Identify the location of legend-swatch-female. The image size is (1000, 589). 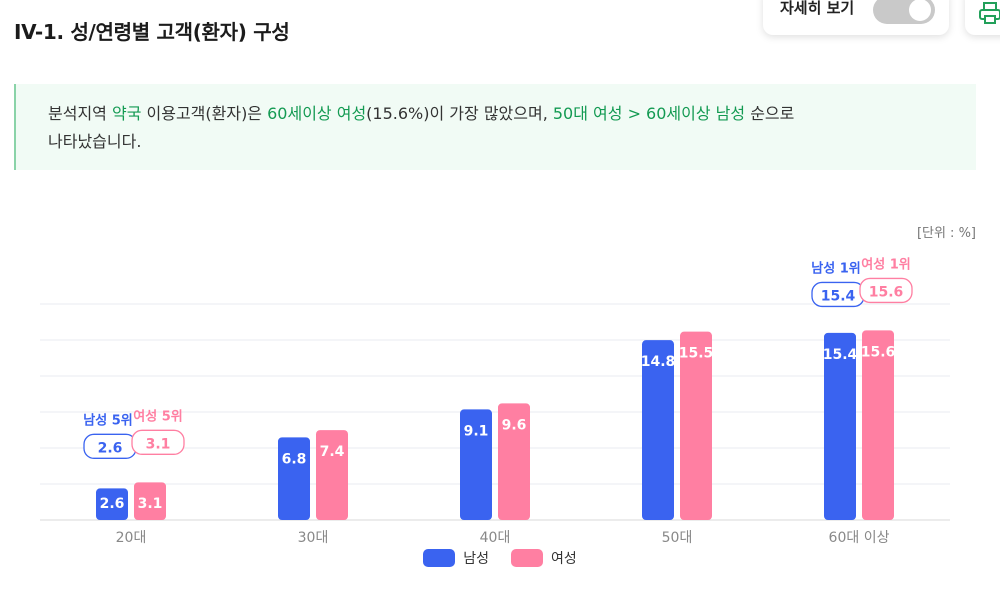
(527, 558).